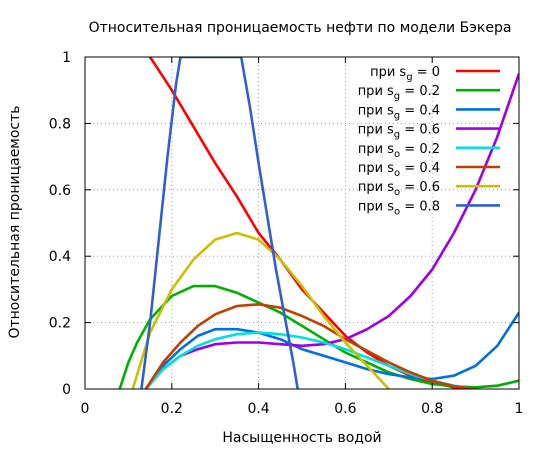 This screenshot has height=450, width=550. I want to click on legend-label: при so = 0.6, so click(399, 189).